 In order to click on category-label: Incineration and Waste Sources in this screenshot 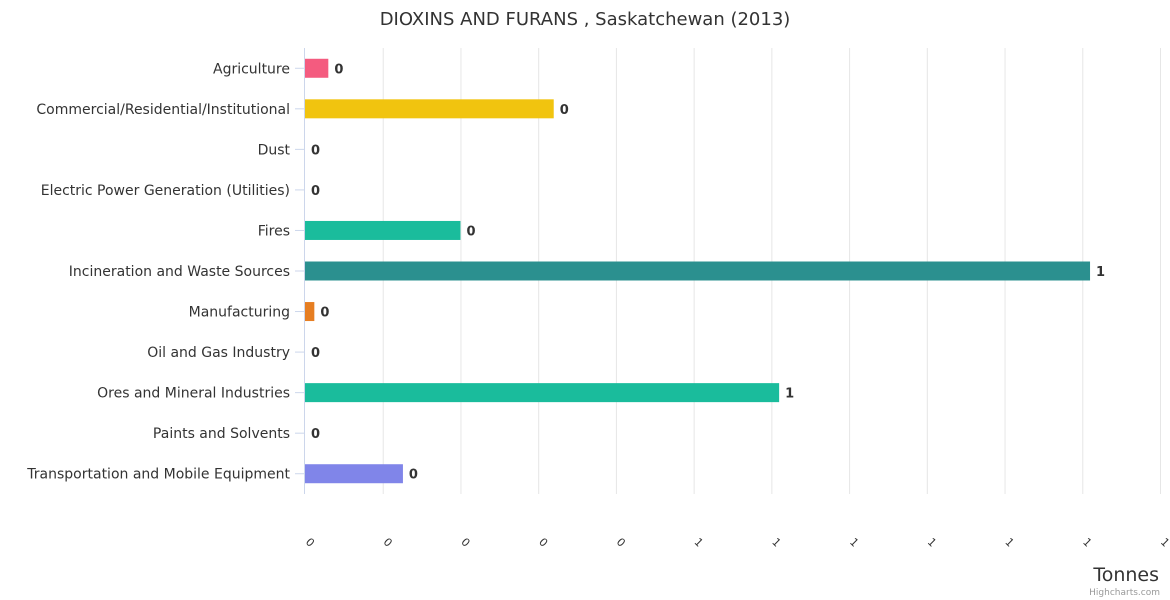, I will do `click(179, 272)`.